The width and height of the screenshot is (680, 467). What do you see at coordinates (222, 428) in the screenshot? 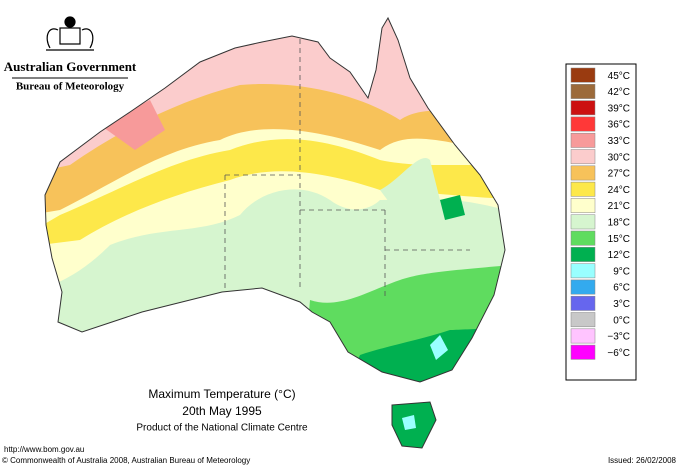
I see `map-product: Product of the National Climate Centre` at bounding box center [222, 428].